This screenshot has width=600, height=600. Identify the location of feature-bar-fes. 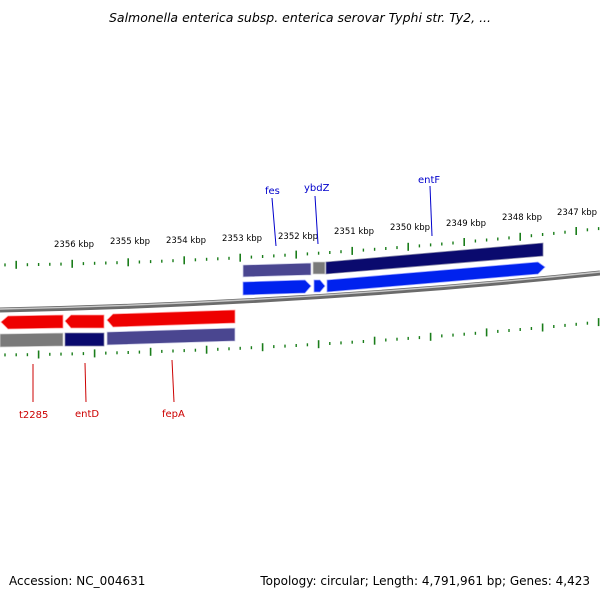
(277, 270).